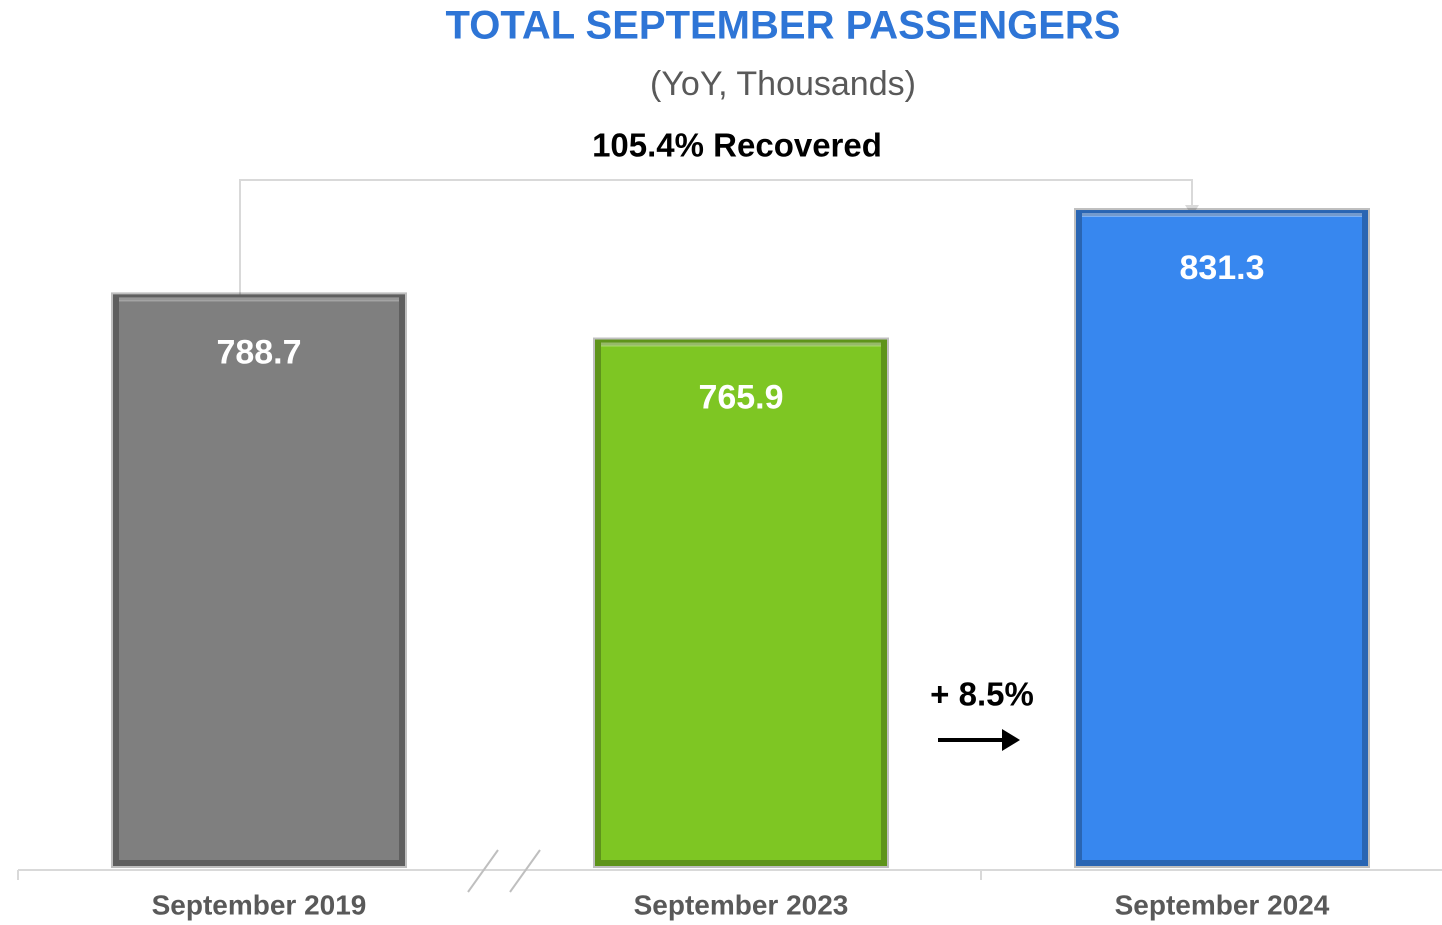  What do you see at coordinates (1011, 740) in the screenshot?
I see `growth-arrowhead` at bounding box center [1011, 740].